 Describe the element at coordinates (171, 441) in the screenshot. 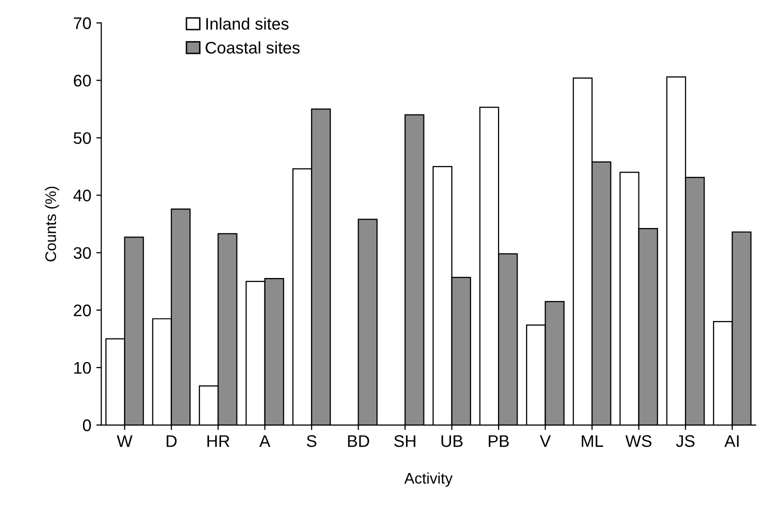

I see `x-tick-label: D` at that location.